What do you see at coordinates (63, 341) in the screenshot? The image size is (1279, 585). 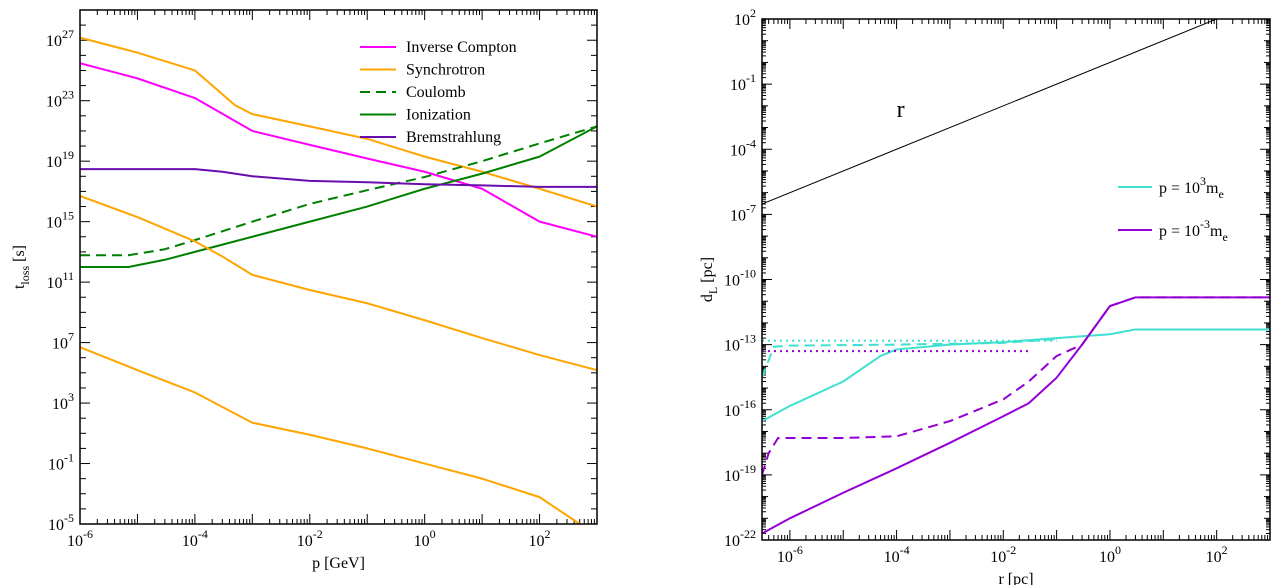 I see `y-tick-label: 10⁷` at bounding box center [63, 341].